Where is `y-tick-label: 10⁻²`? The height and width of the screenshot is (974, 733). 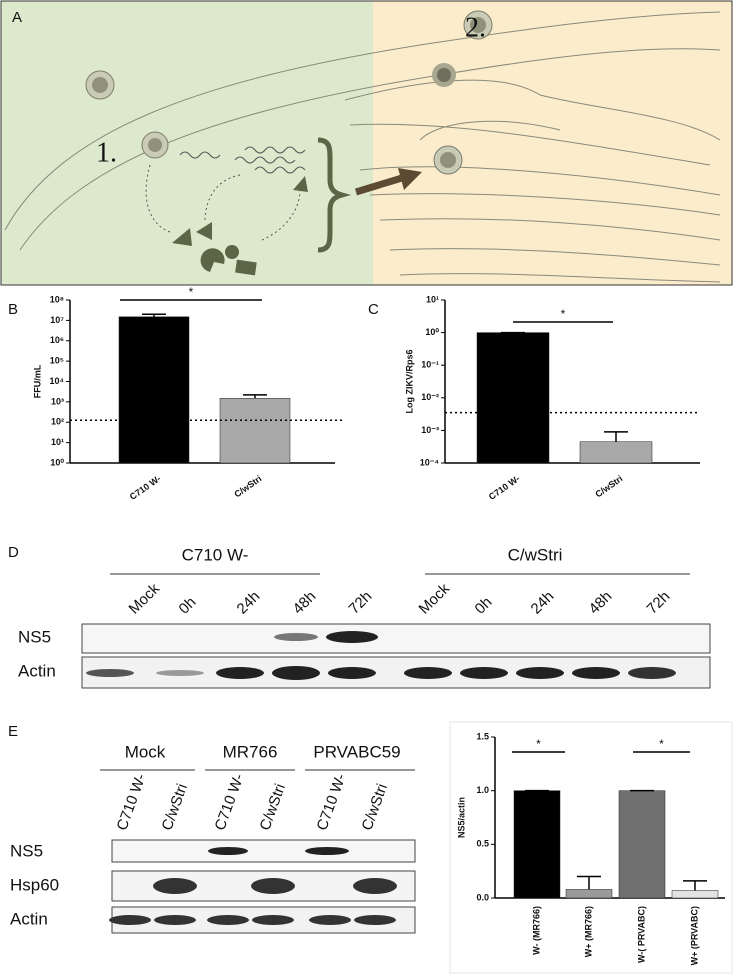
y-tick-label: 10⁻² is located at coordinates (430, 397).